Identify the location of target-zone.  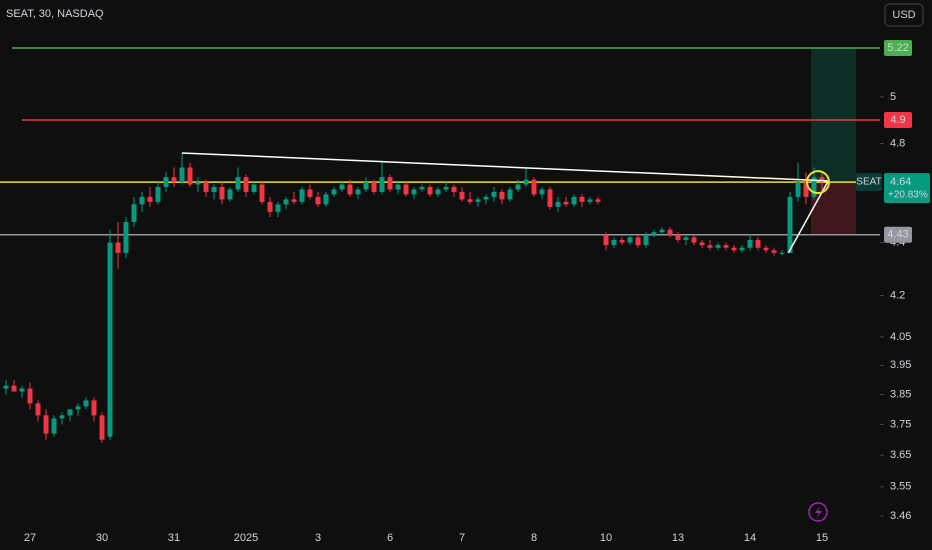
(833, 115).